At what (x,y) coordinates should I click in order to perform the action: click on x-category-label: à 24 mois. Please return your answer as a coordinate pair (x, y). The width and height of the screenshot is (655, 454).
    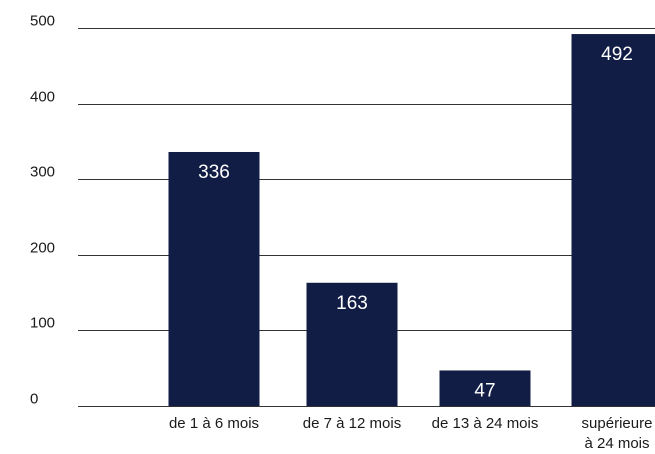
    Looking at the image, I should click on (616, 443).